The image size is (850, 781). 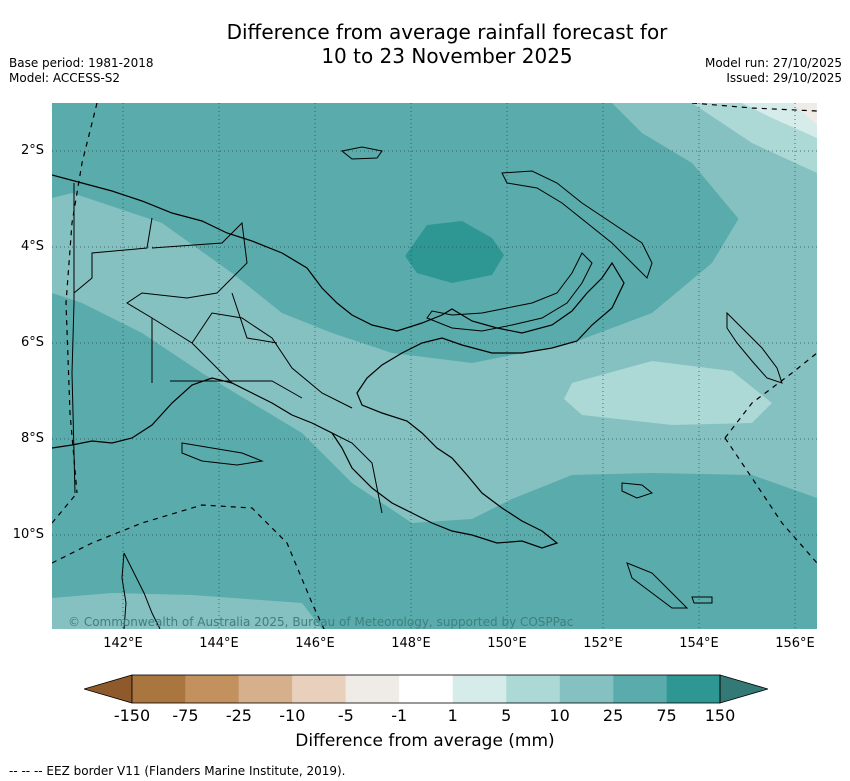 I want to click on lon-label-152: 152°E, so click(x=603, y=643).